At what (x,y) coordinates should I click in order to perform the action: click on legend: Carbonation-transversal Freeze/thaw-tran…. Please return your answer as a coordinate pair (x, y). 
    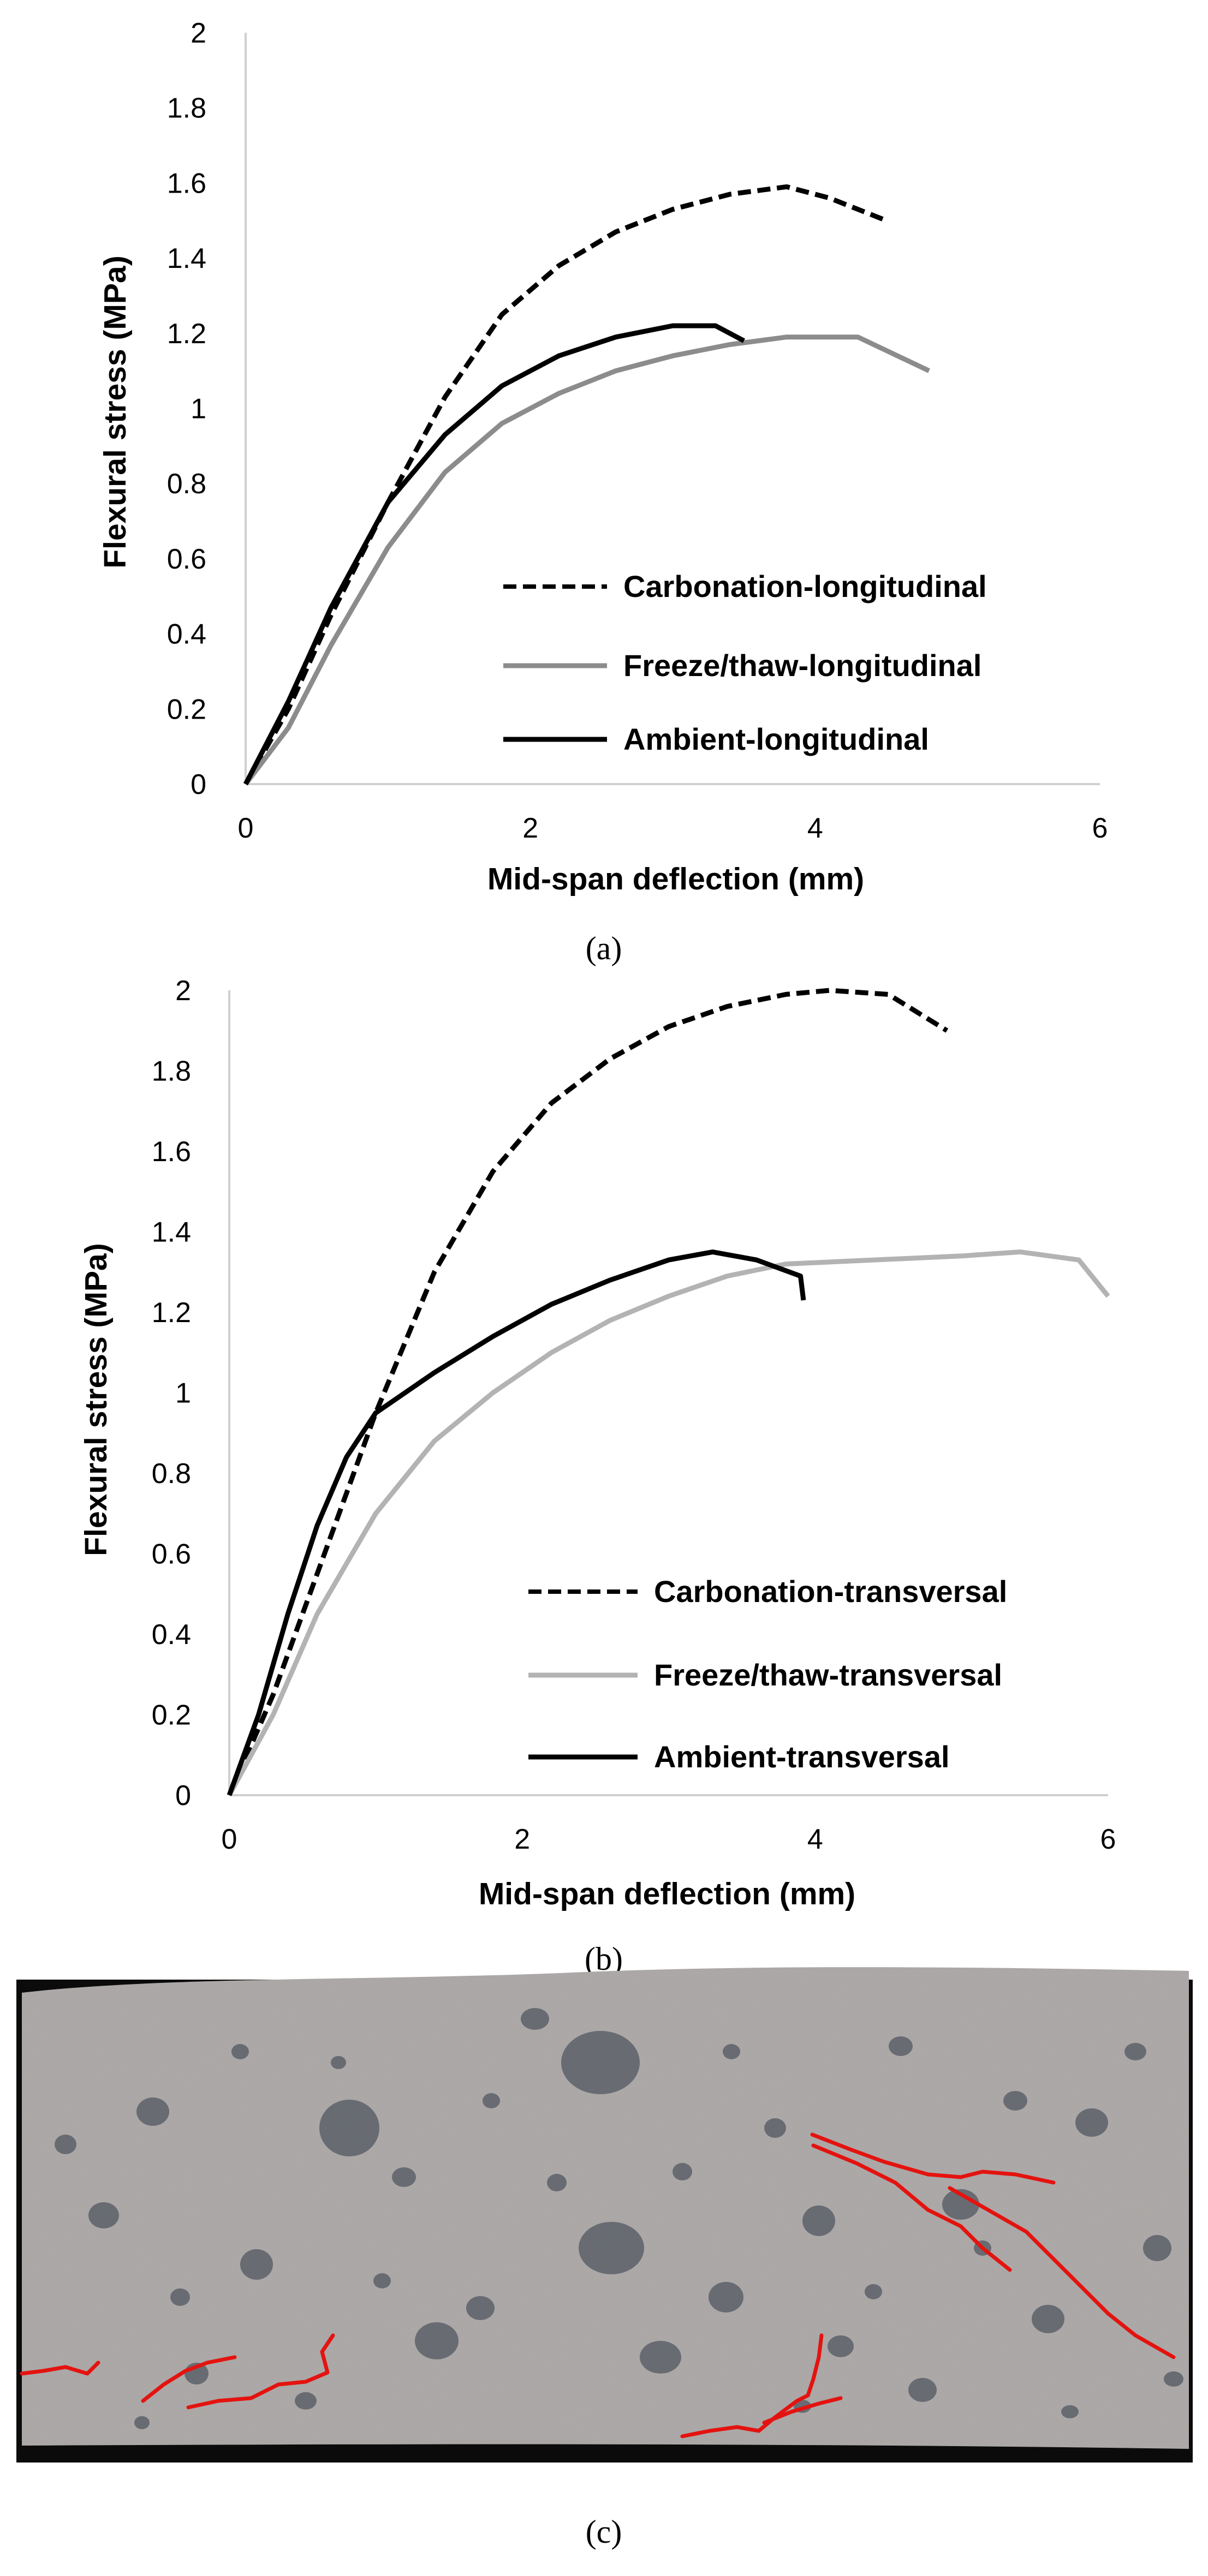
    Looking at the image, I should click on (767, 1674).